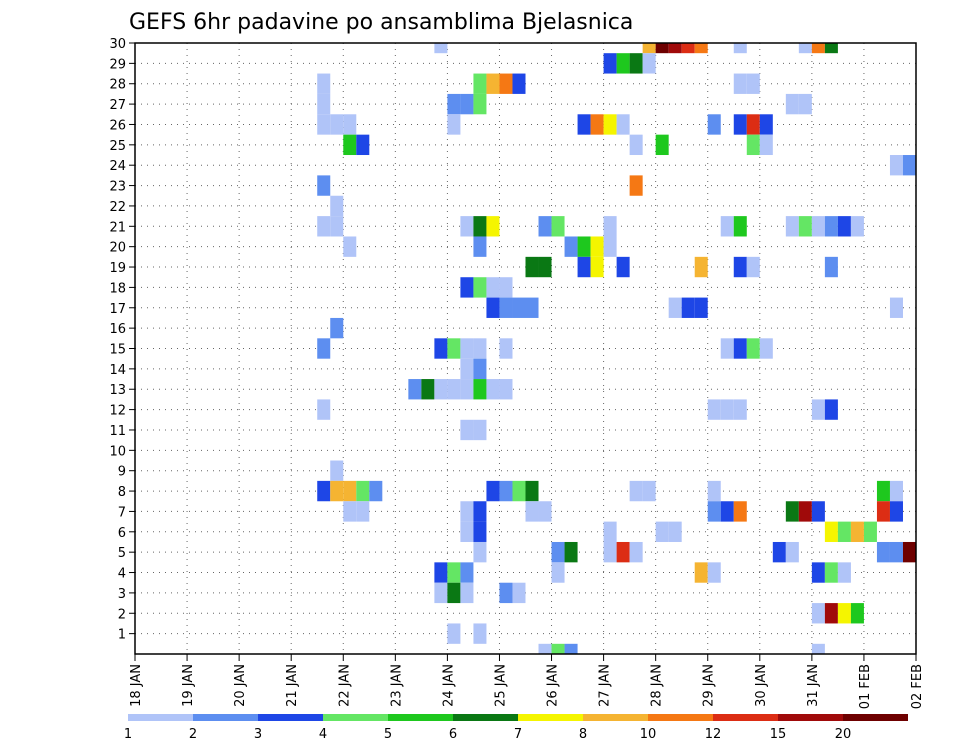  What do you see at coordinates (122, 512) in the screenshot?
I see `y-tick-label: 7` at bounding box center [122, 512].